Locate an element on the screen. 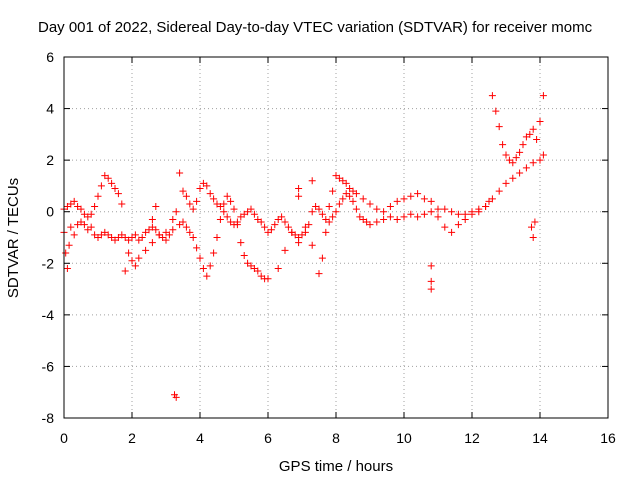 The width and height of the screenshot is (640, 480). x-tick-label: 0 is located at coordinates (64, 438).